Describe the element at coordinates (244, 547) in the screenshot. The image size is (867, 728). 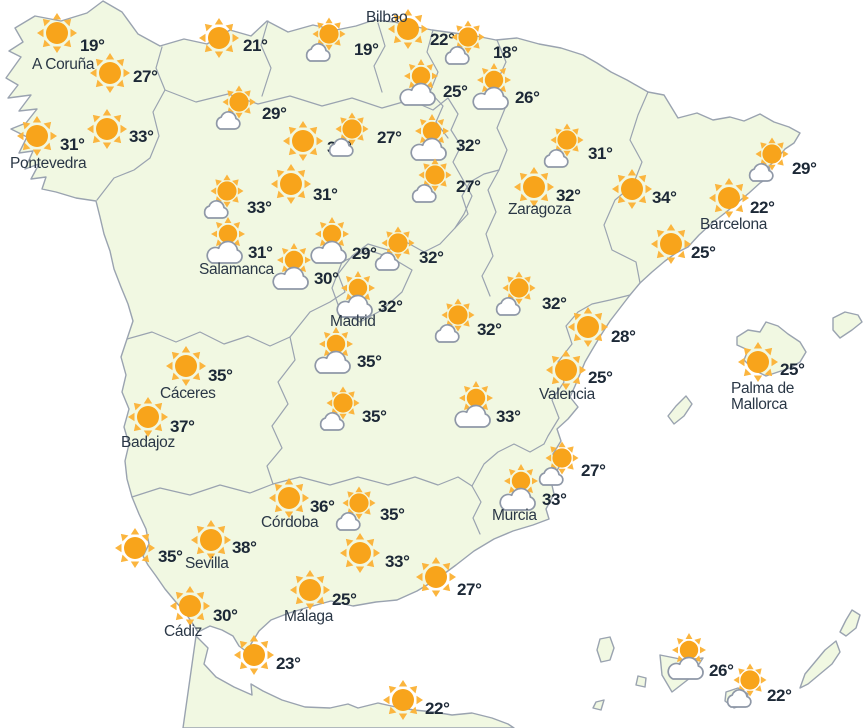
I see `temperature-label: 38°` at that location.